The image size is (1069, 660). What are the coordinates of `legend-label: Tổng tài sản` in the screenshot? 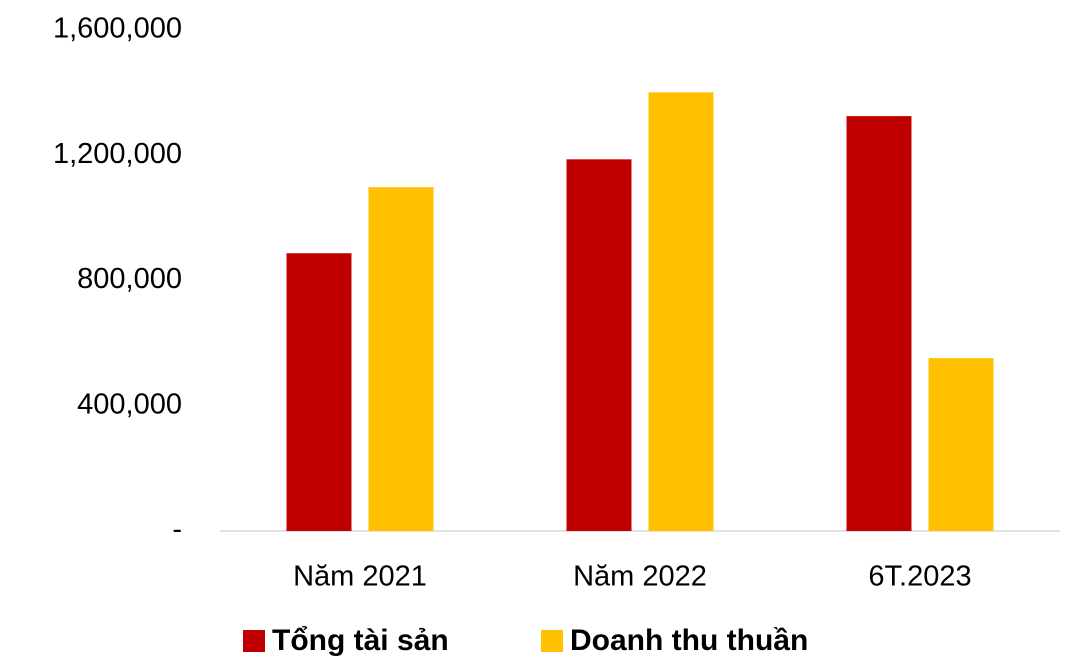 It's located at (360, 640).